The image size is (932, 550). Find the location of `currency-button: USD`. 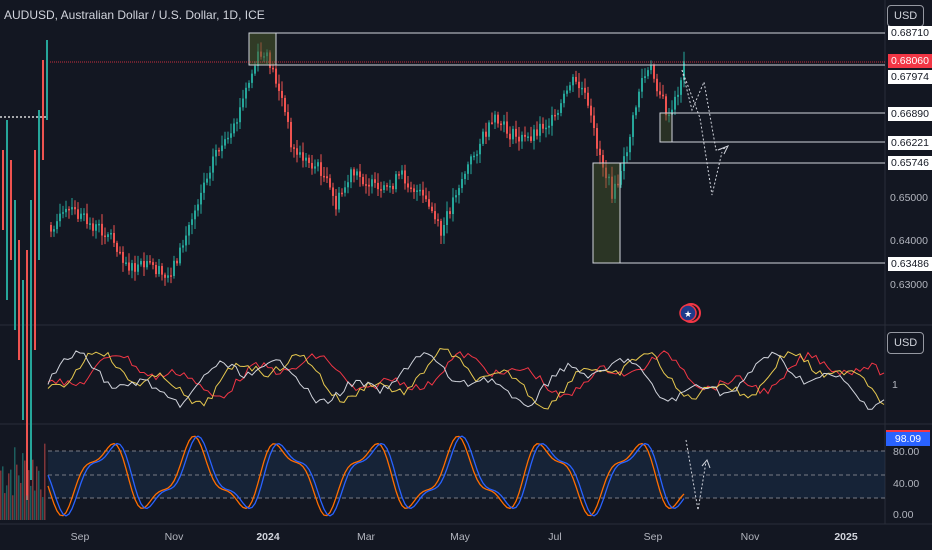

currency-button: USD is located at coordinates (906, 16).